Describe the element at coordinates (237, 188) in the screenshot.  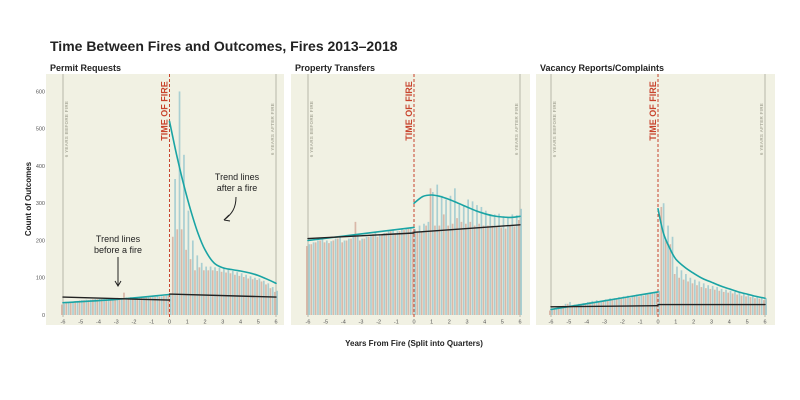
I see `annotation-after-line2: after a fire` at that location.